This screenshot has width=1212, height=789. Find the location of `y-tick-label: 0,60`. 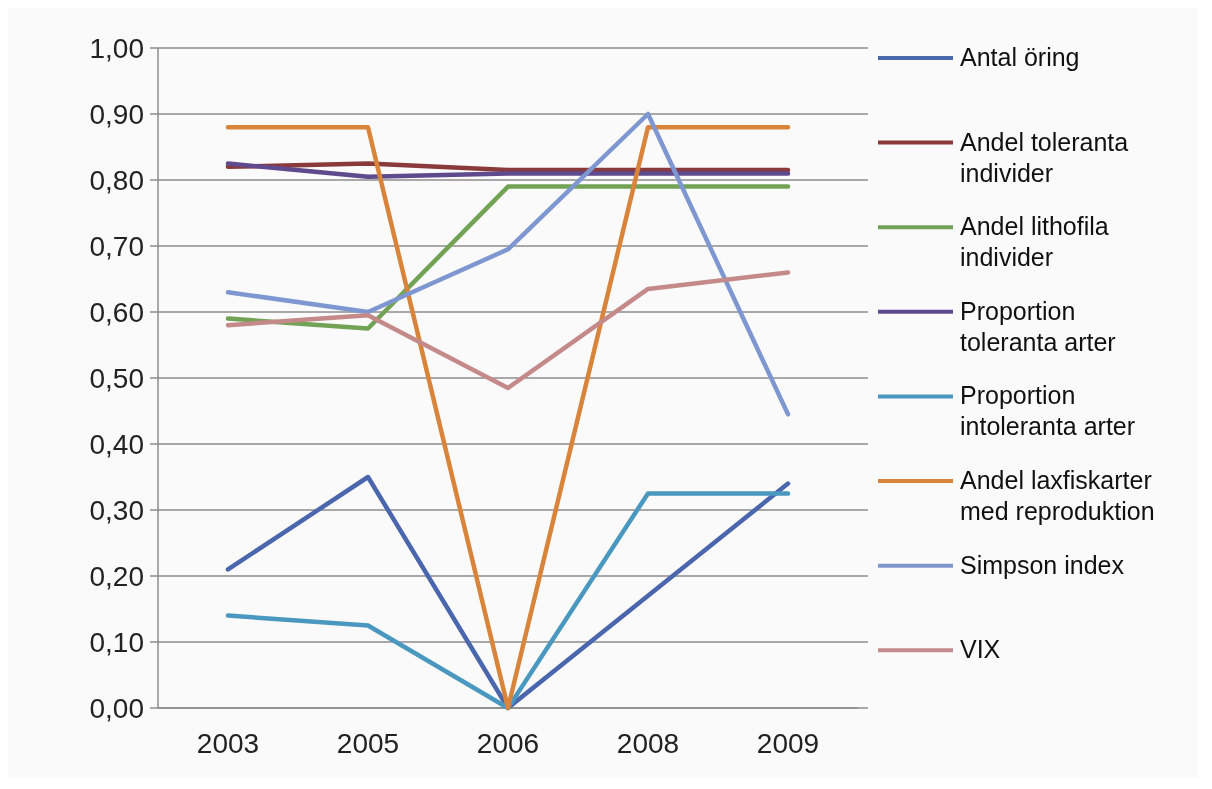

y-tick-label: 0,60 is located at coordinates (116, 312).